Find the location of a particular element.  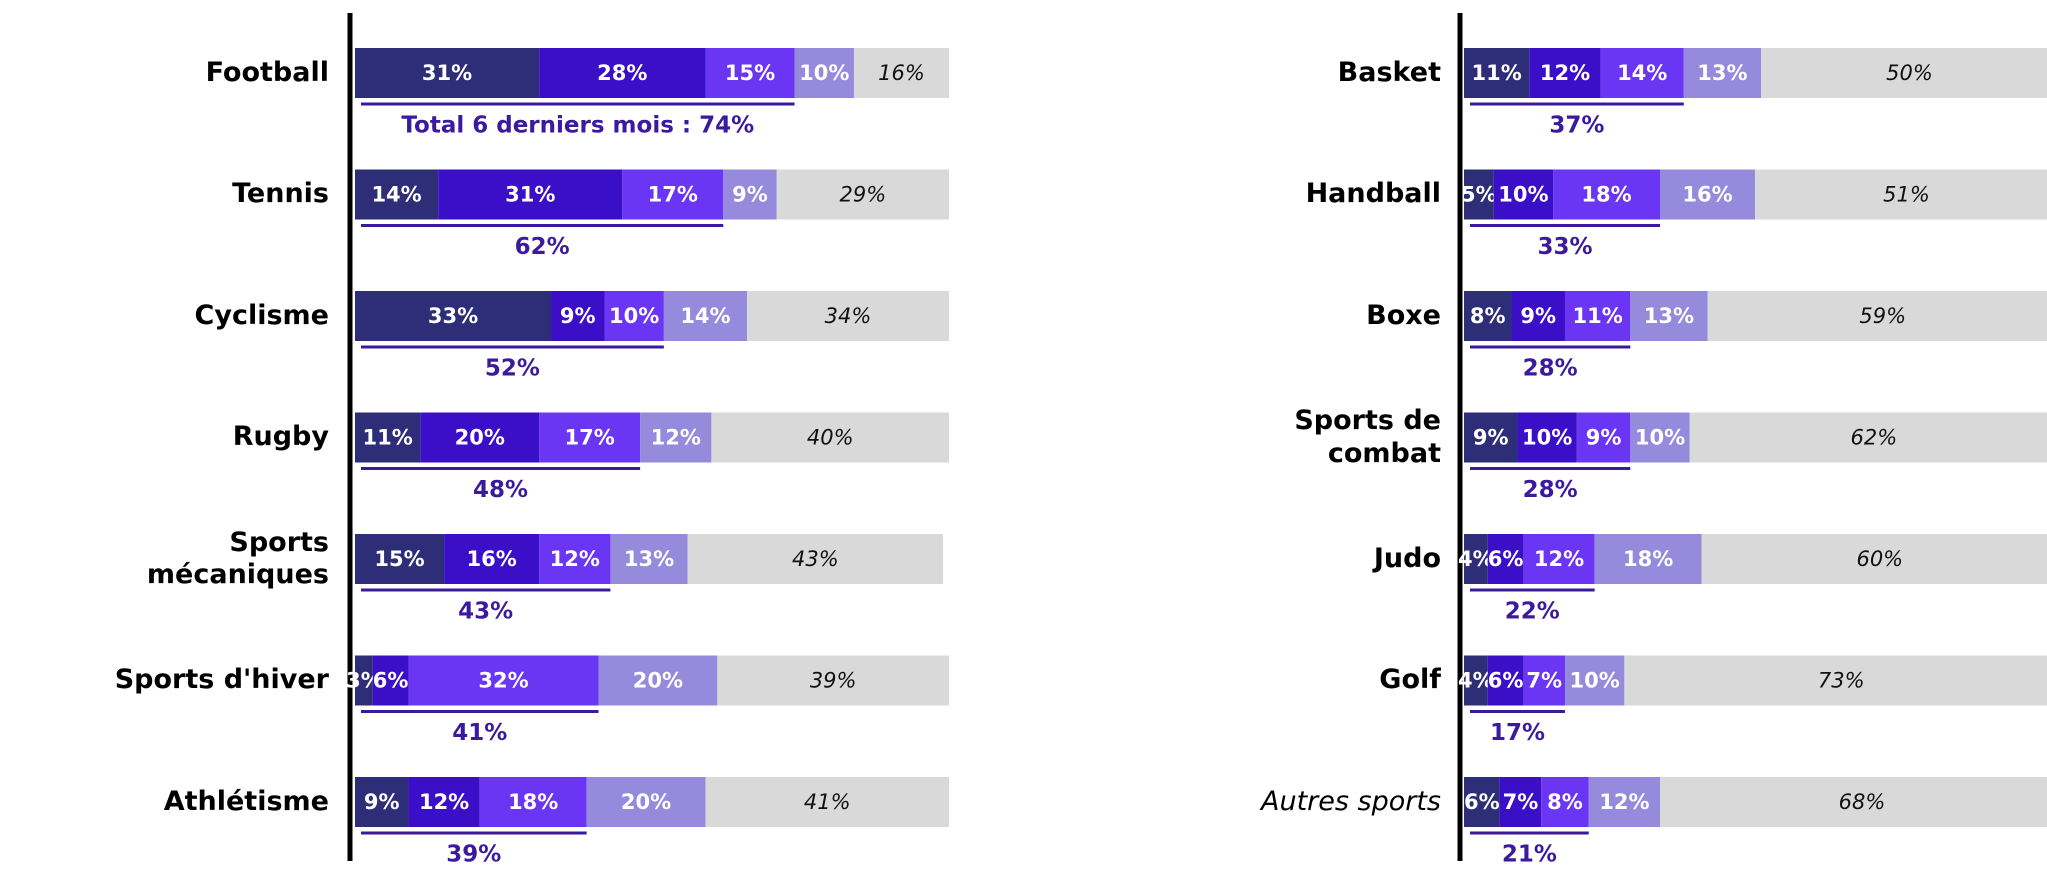

segment-label: 28% is located at coordinates (622, 73).